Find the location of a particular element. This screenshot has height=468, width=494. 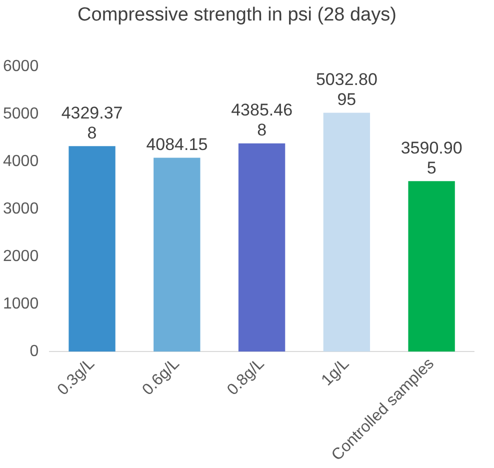

data-label: 4329.37 8 is located at coordinates (92, 122).